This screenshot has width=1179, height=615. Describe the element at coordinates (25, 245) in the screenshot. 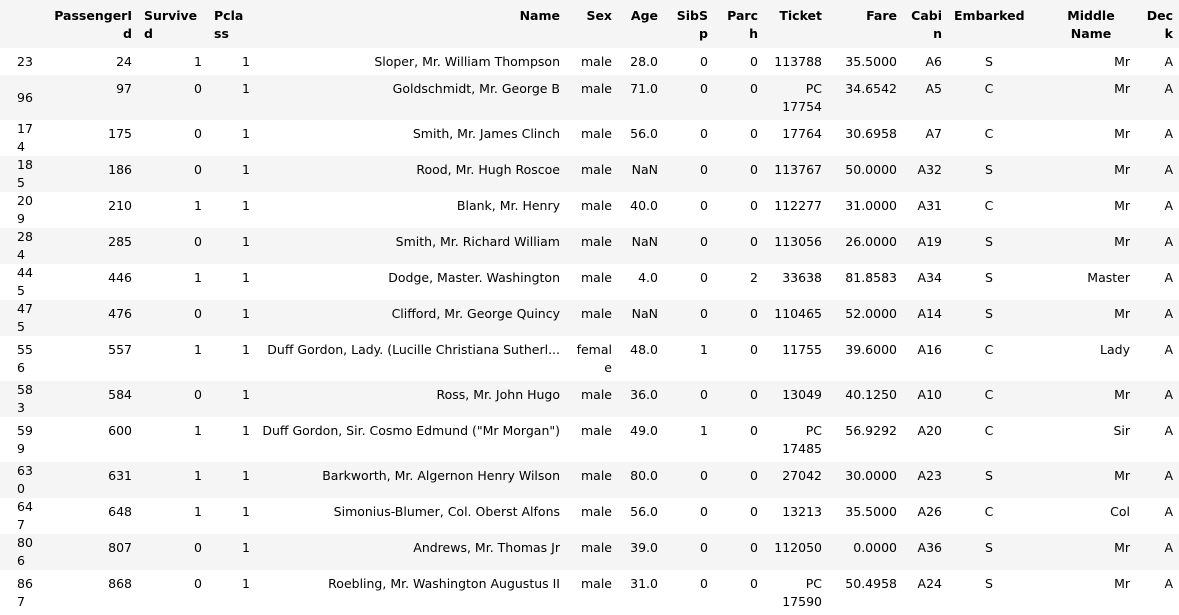

I see `row-index: 284` at that location.